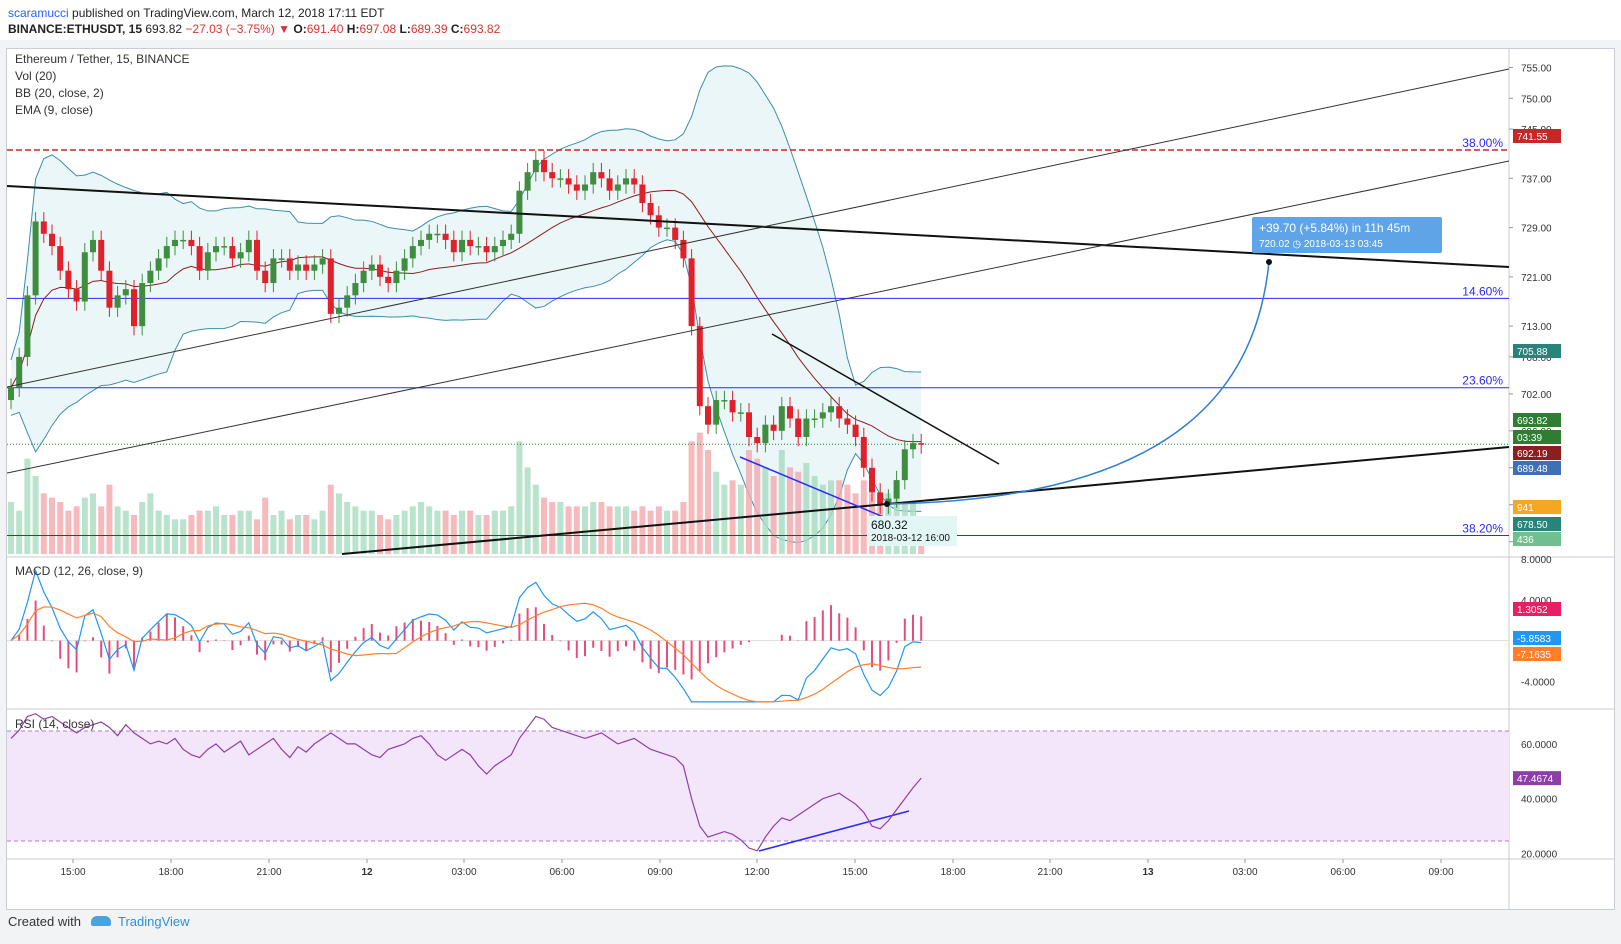 This screenshot has height=944, width=1621. What do you see at coordinates (1534, 639) in the screenshot?
I see `macd-tag-label: -5.8583` at bounding box center [1534, 639].